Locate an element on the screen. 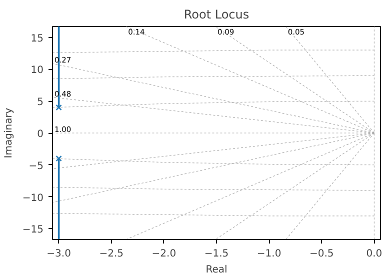  y-tick-label: 10 is located at coordinates (37, 70).